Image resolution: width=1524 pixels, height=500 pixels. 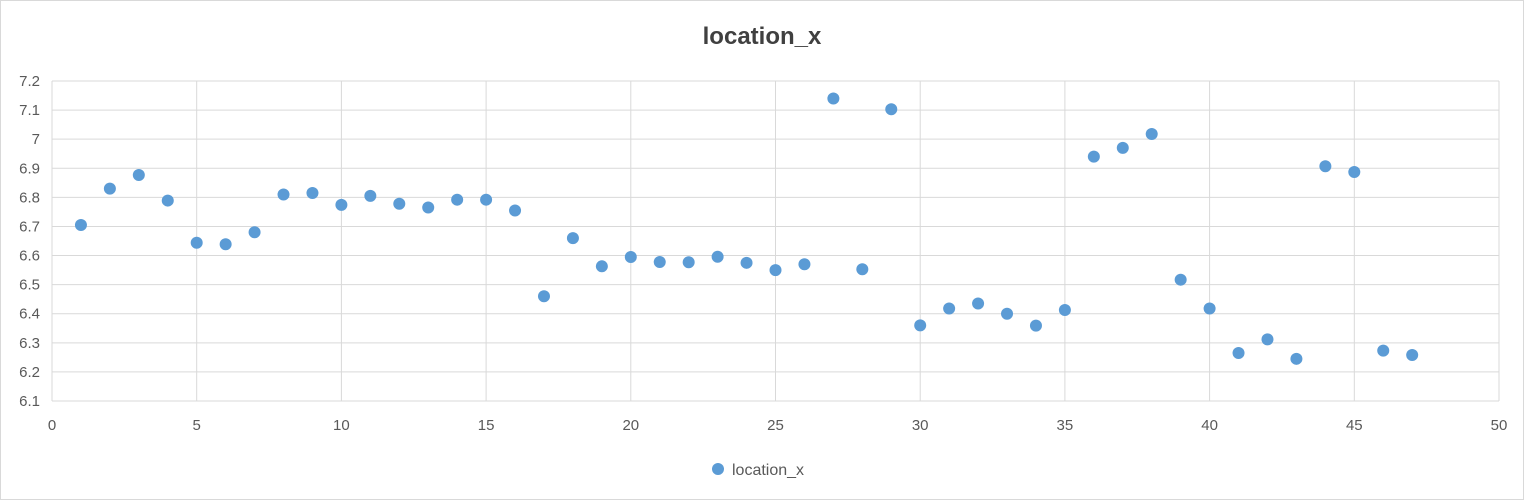 I want to click on y-tick-label: 6.3, so click(x=29, y=343).